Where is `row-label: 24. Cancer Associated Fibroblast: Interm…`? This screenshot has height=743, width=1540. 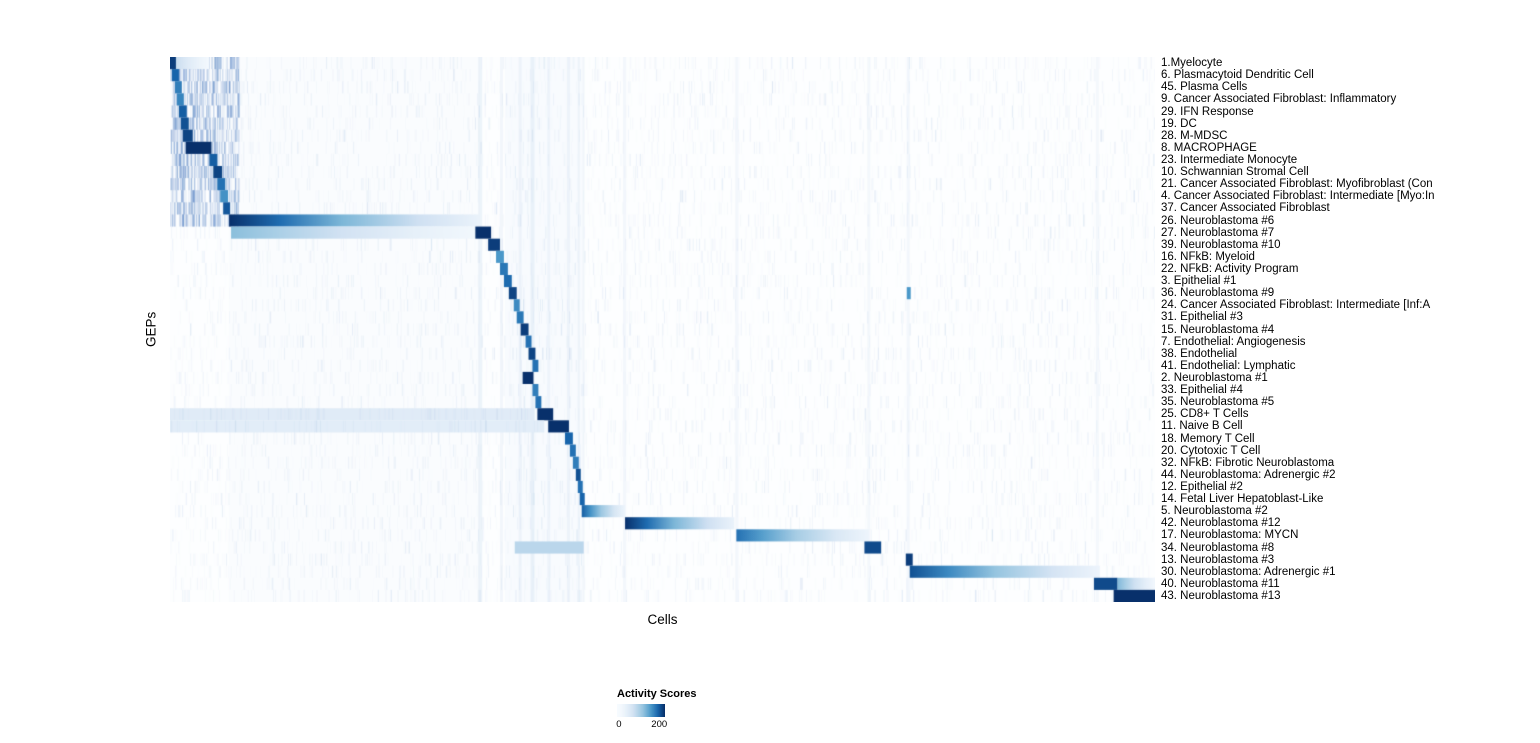
row-label: 24. Cancer Associated Fibroblast: Interm… is located at coordinates (1296, 305).